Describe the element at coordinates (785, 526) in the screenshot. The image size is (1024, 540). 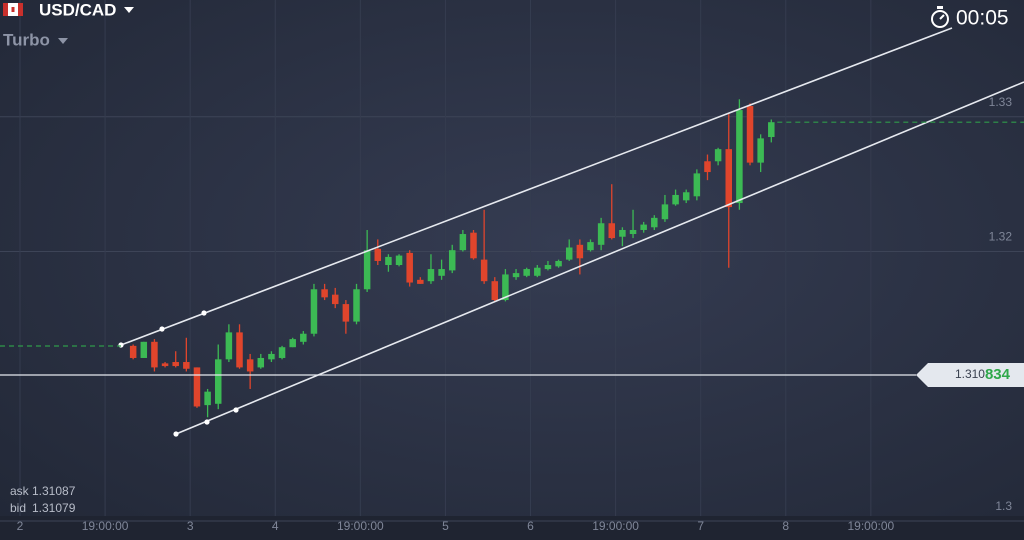
I see `x-tick-label: 8` at that location.